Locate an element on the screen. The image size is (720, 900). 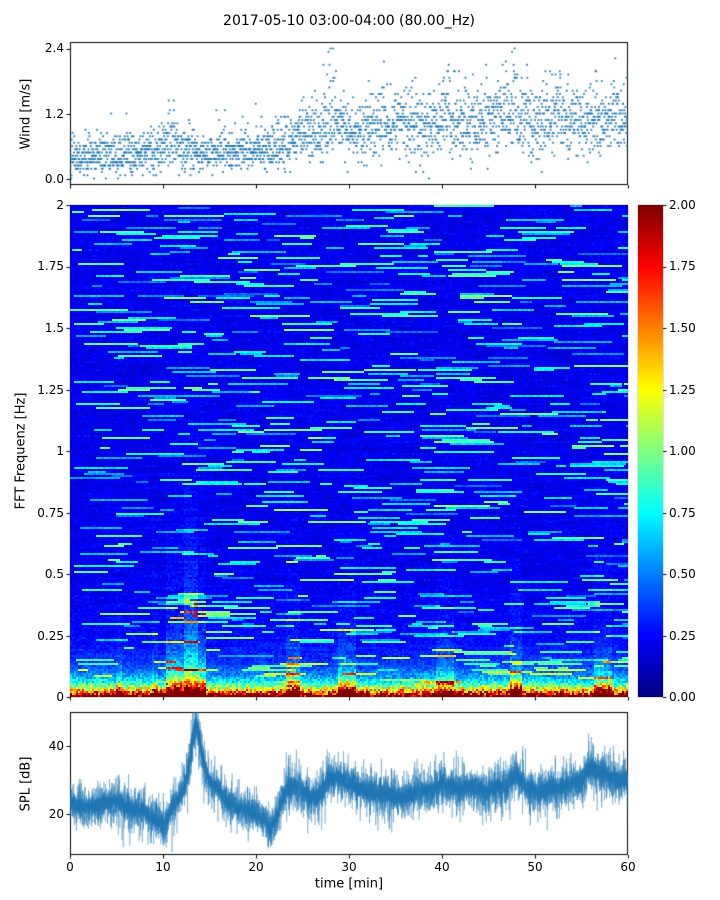
figure-title: 2017-05-10 03:00-04:00 (80.00_Hz) is located at coordinates (349, 21).